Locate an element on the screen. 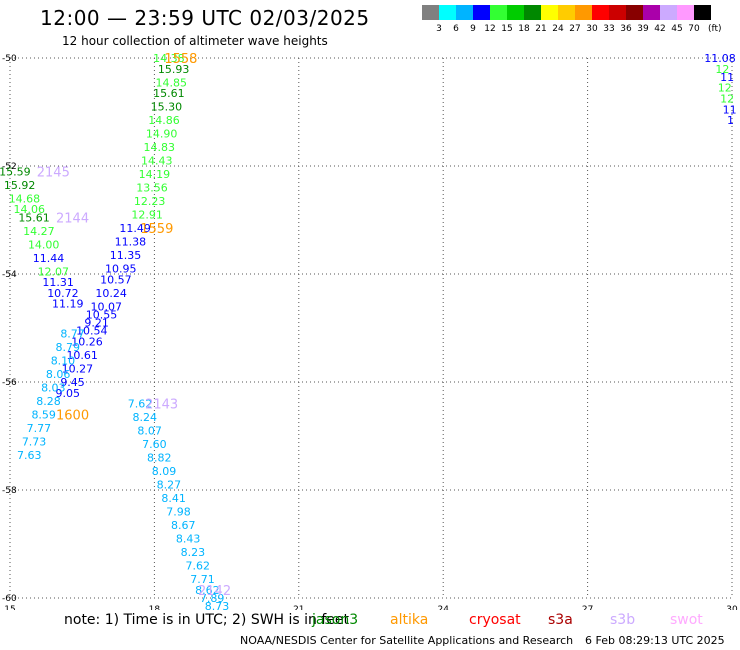 This screenshot has width=740, height=650. wave-height-value: 15.59 is located at coordinates (15, 171).